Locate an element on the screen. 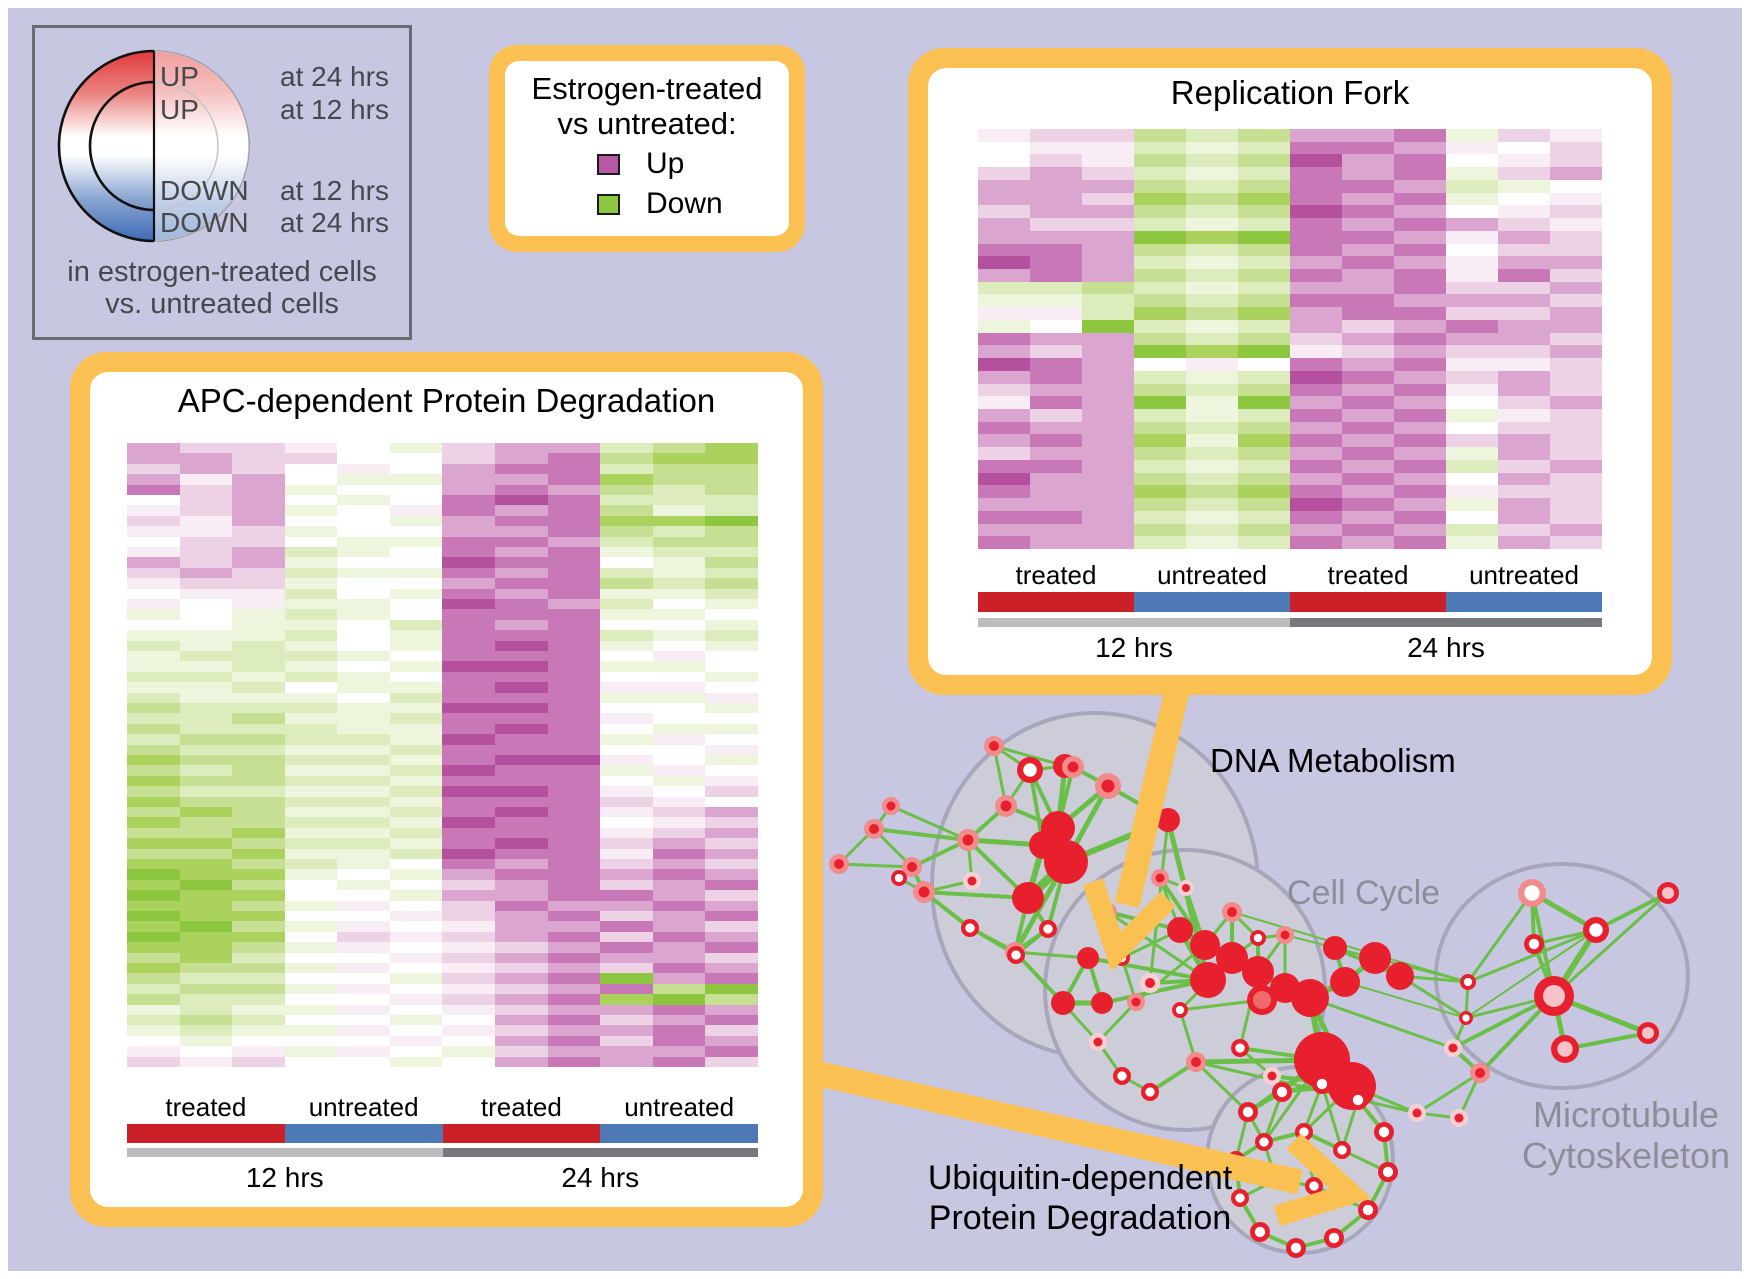 Image resolution: width=1750 pixels, height=1279 pixels. network-node is located at coordinates (1088, 958).